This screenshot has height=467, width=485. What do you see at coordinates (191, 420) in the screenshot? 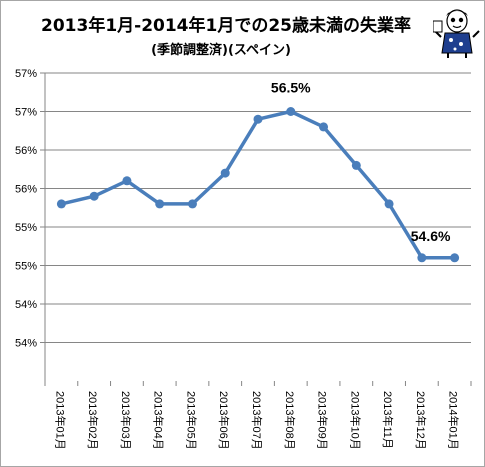
I see `x-tick-label: 2013年05月` at bounding box center [191, 420].